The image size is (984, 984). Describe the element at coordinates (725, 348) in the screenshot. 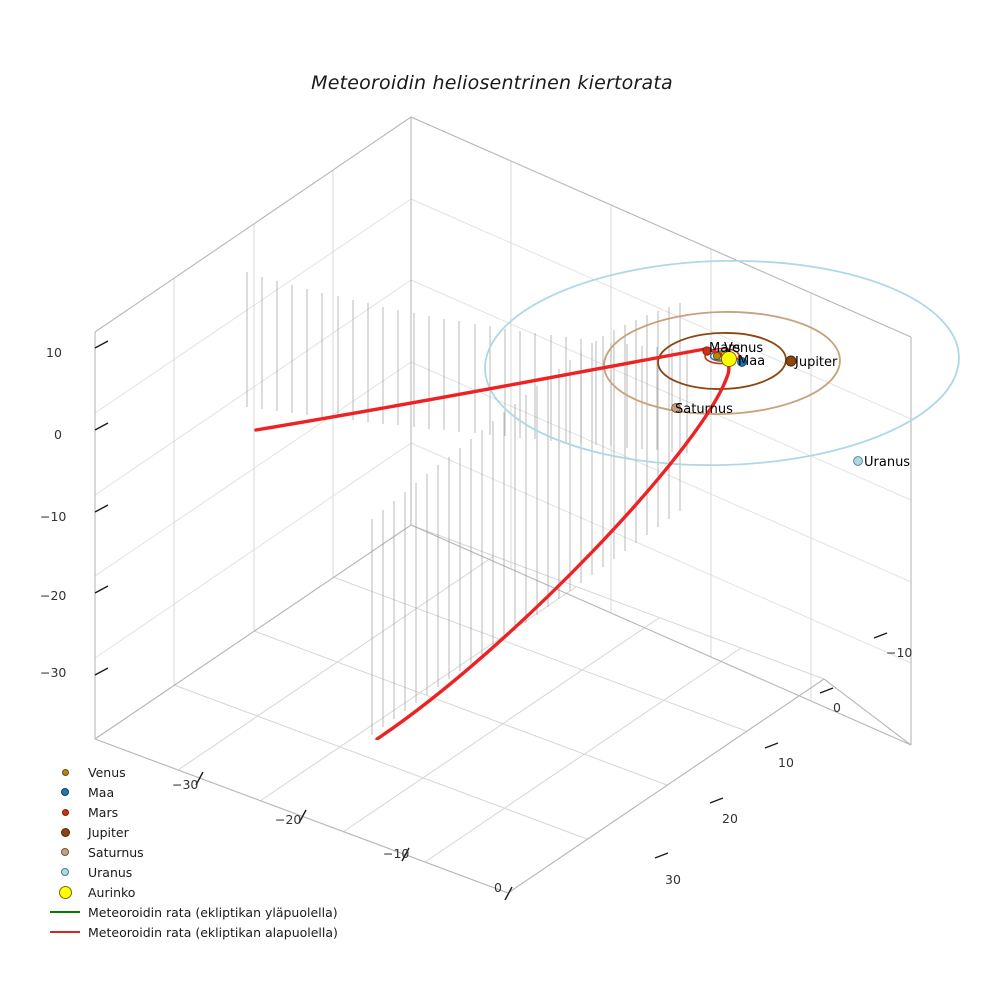

I see `body-label-mars: Mars` at that location.